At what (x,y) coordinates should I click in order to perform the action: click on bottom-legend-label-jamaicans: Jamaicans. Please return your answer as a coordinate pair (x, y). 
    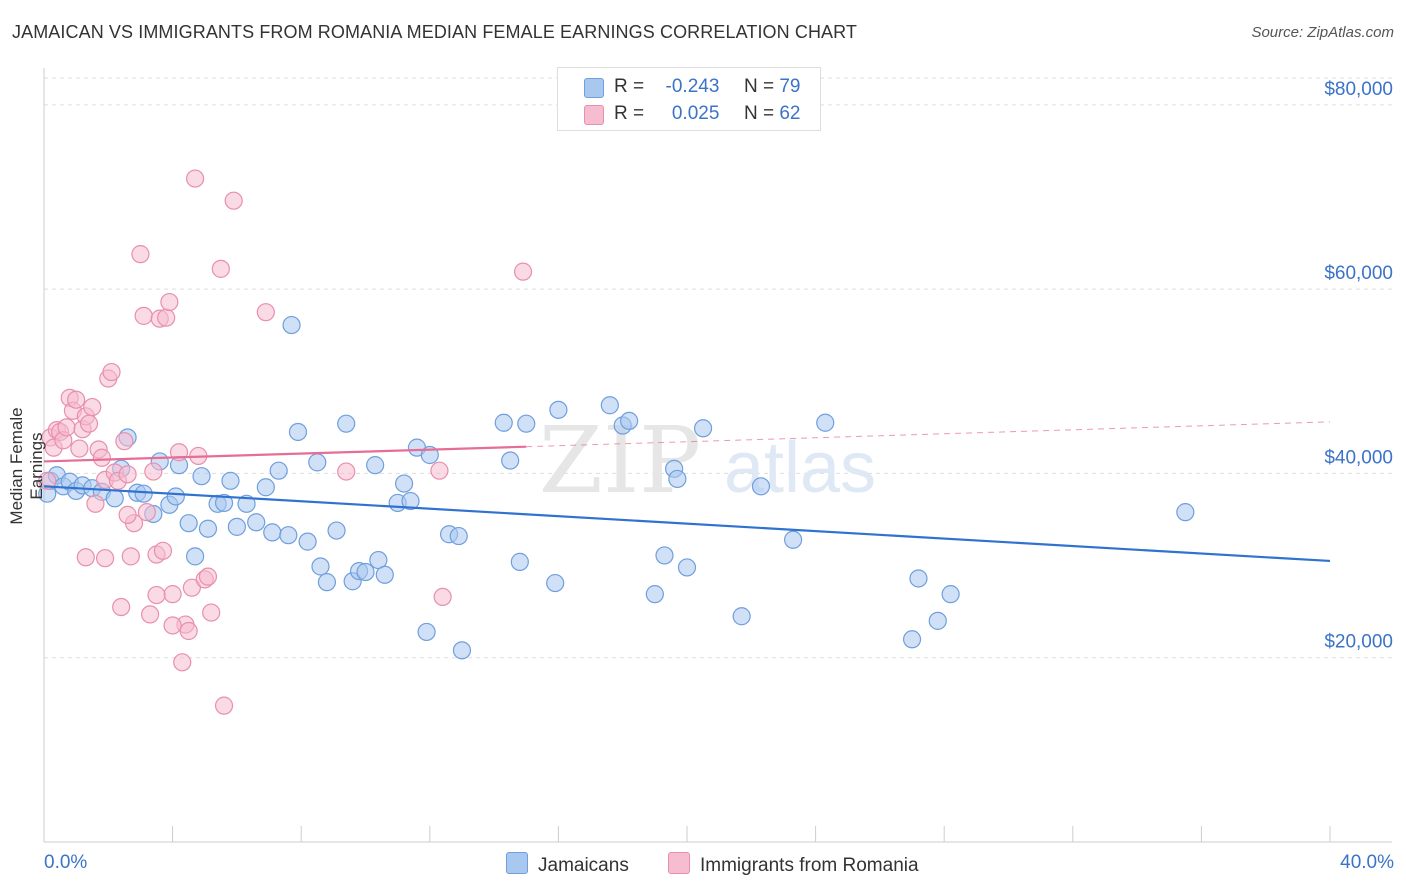
    Looking at the image, I should click on (583, 865).